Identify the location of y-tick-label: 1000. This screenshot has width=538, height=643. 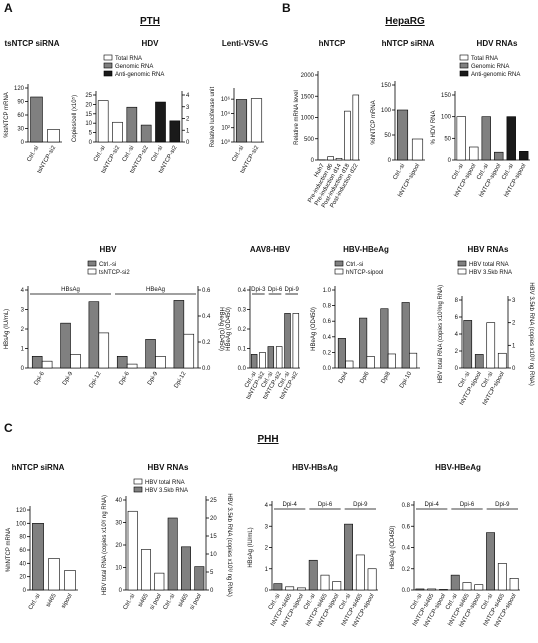
(308, 119).